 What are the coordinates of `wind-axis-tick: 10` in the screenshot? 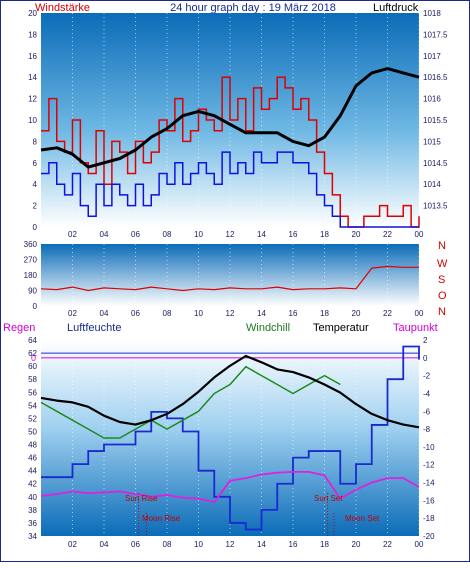 It's located at (32, 120).